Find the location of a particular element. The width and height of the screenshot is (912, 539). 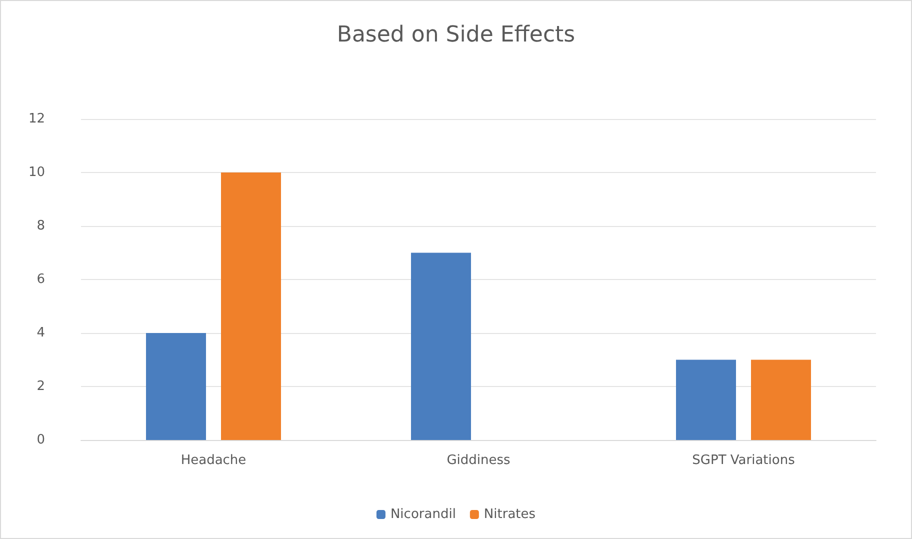

y-tick-label: 0 is located at coordinates (40, 440).